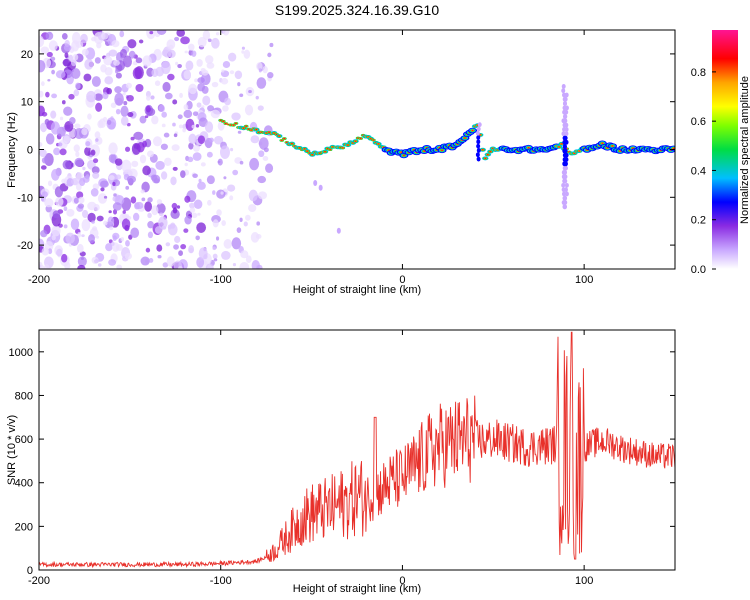 The width and height of the screenshot is (750, 600). What do you see at coordinates (27, 103) in the screenshot?
I see `spectrogram-y-tick-label: 10` at bounding box center [27, 103].